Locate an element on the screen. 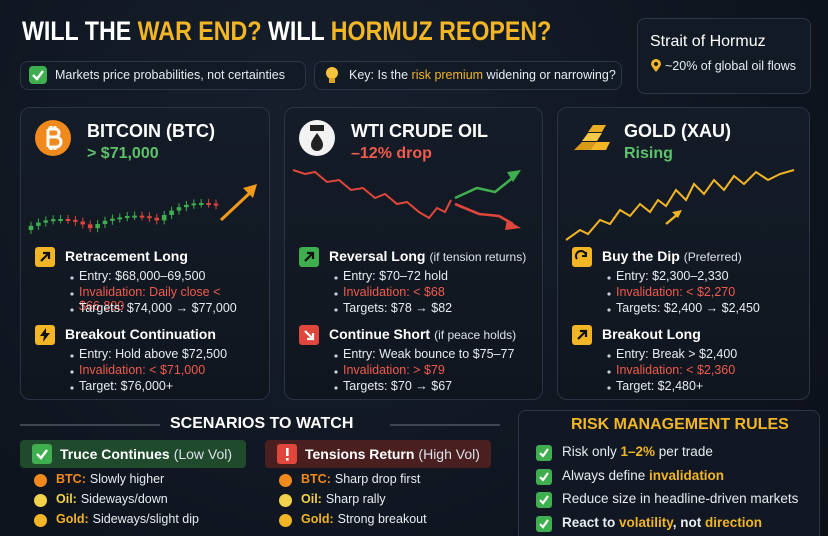 The width and height of the screenshot is (828, 536). scenario-text: Sharp rally is located at coordinates (355, 499).